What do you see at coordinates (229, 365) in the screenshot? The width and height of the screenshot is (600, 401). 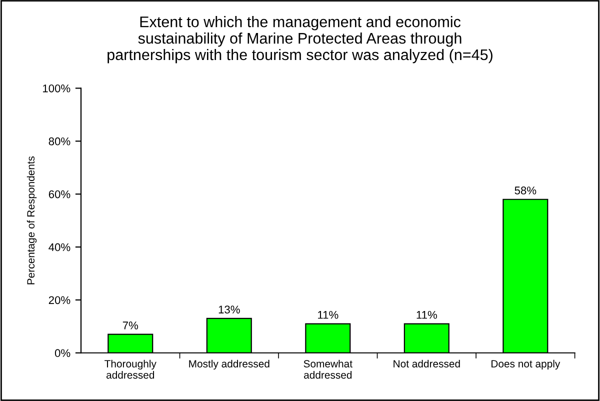 I see `x-tick-label: Mostly addressed` at bounding box center [229, 365].